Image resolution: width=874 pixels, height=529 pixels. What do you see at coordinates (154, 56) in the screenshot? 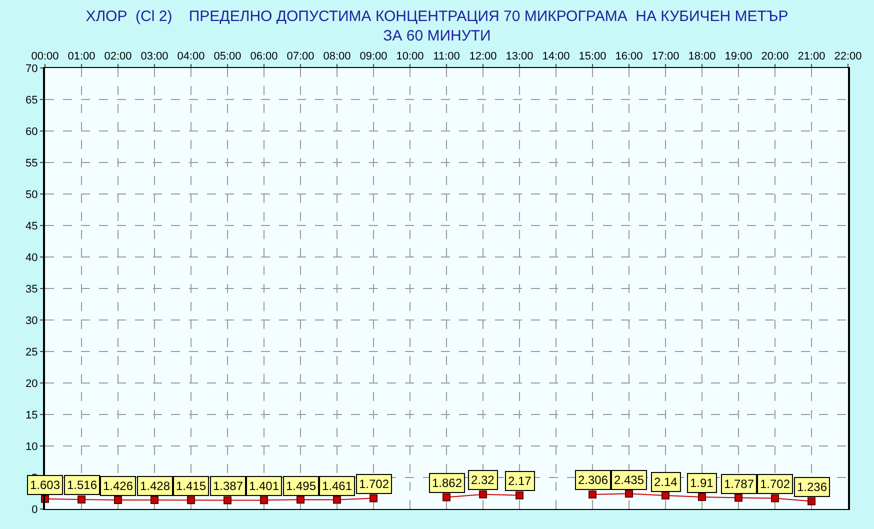
I see `x-tick-label: 03:00` at bounding box center [154, 56].